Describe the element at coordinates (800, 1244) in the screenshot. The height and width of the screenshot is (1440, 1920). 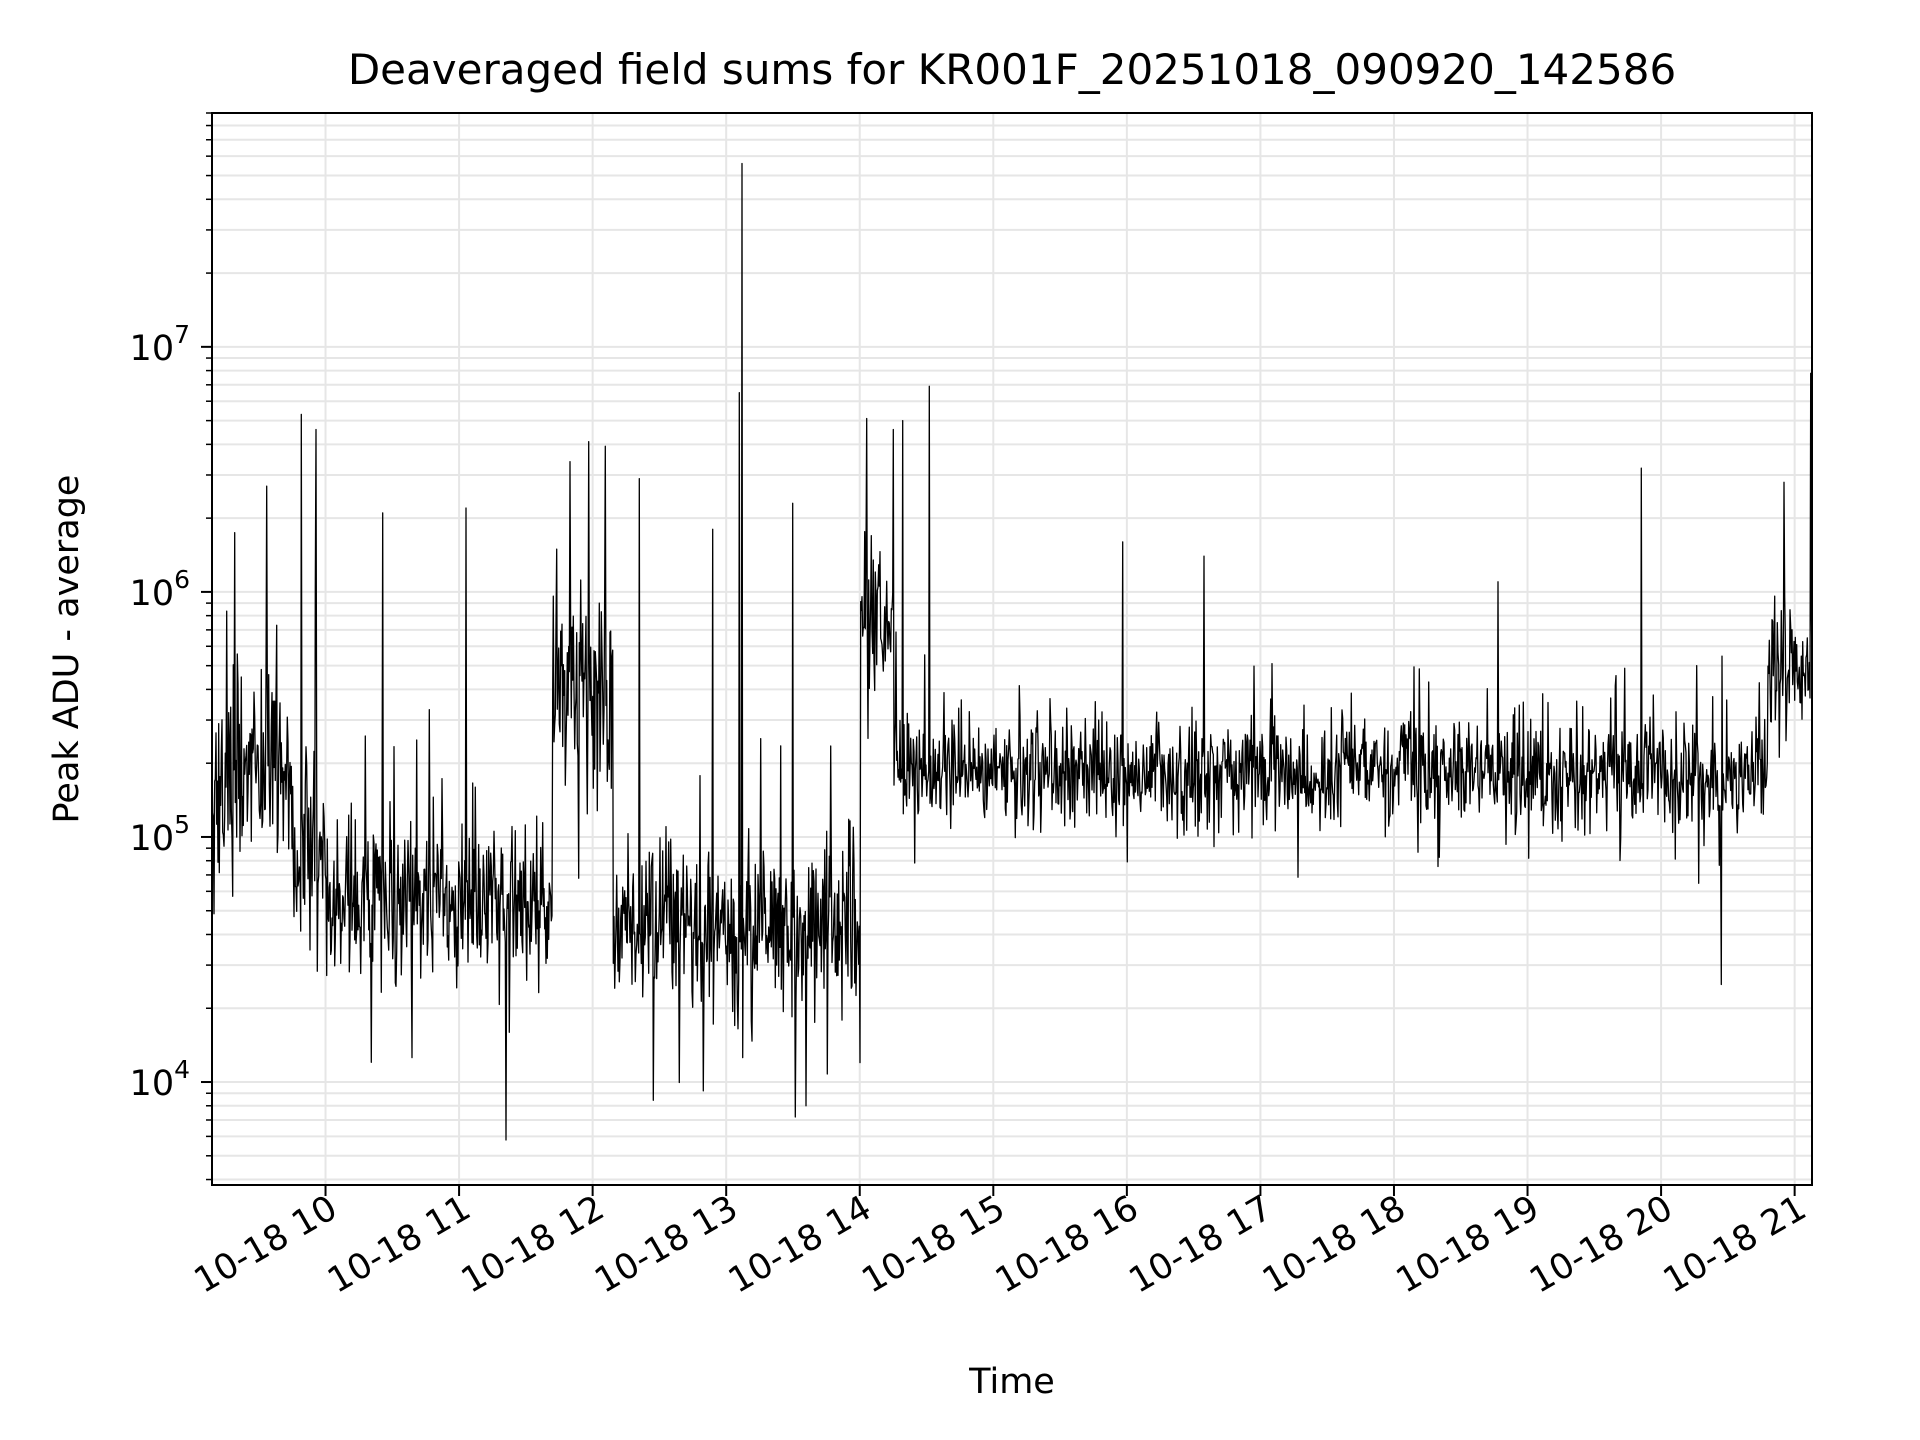
I see `x-tick-label: 10-18 14` at that location.